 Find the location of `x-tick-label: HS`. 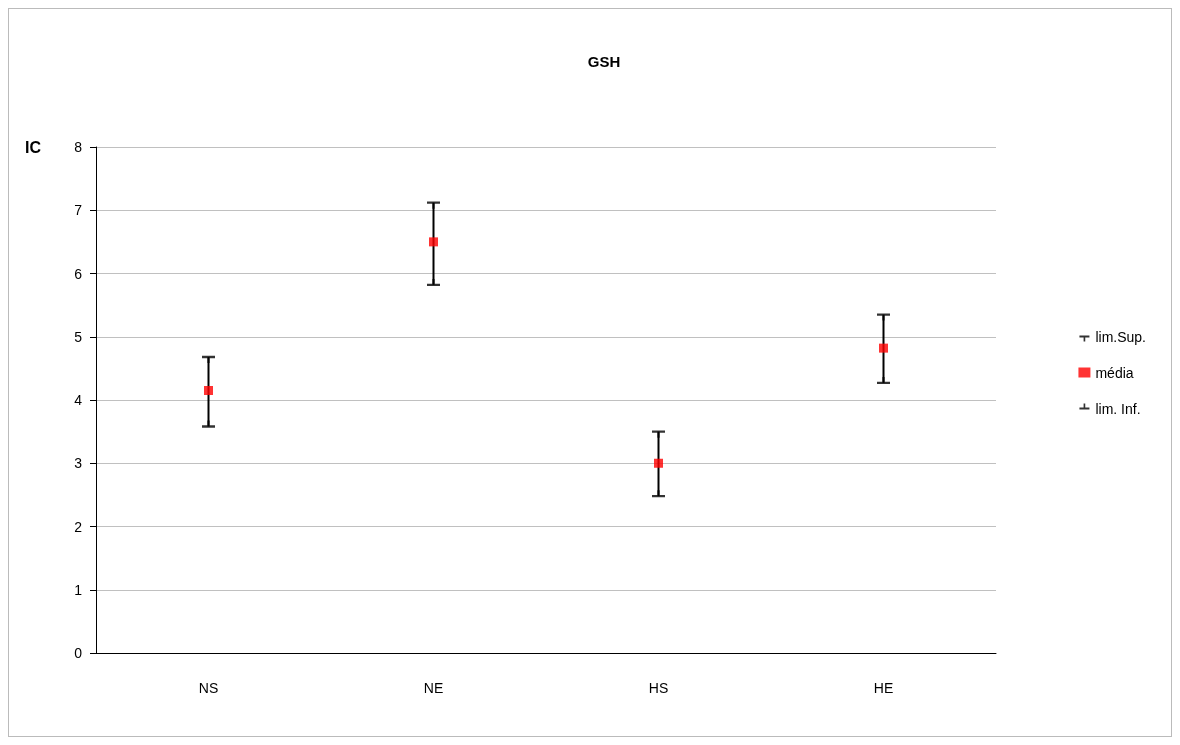

x-tick-label: HS is located at coordinates (658, 688).